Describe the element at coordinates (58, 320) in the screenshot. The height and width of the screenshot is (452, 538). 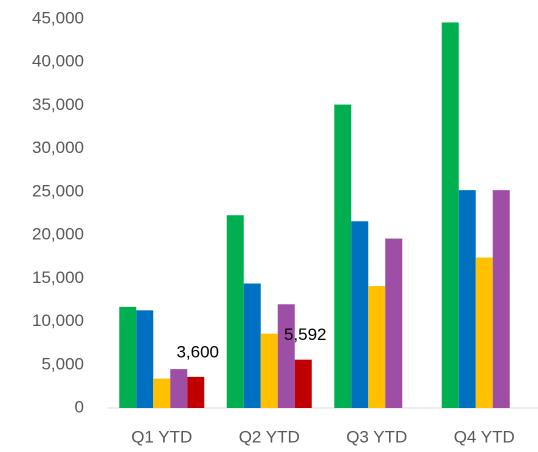
I see `y-tick-label: 10,000` at that location.